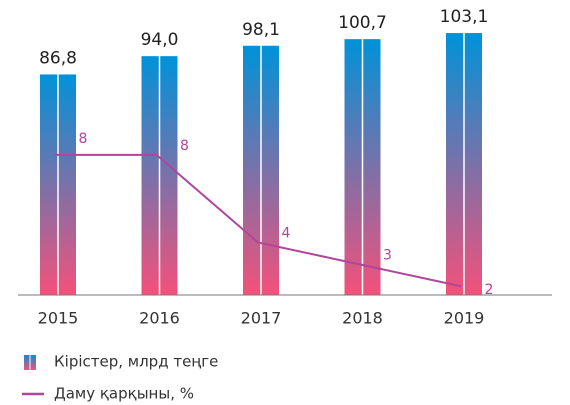 This screenshot has width=570, height=405. I want to click on x-tick-label: 2019, so click(464, 318).